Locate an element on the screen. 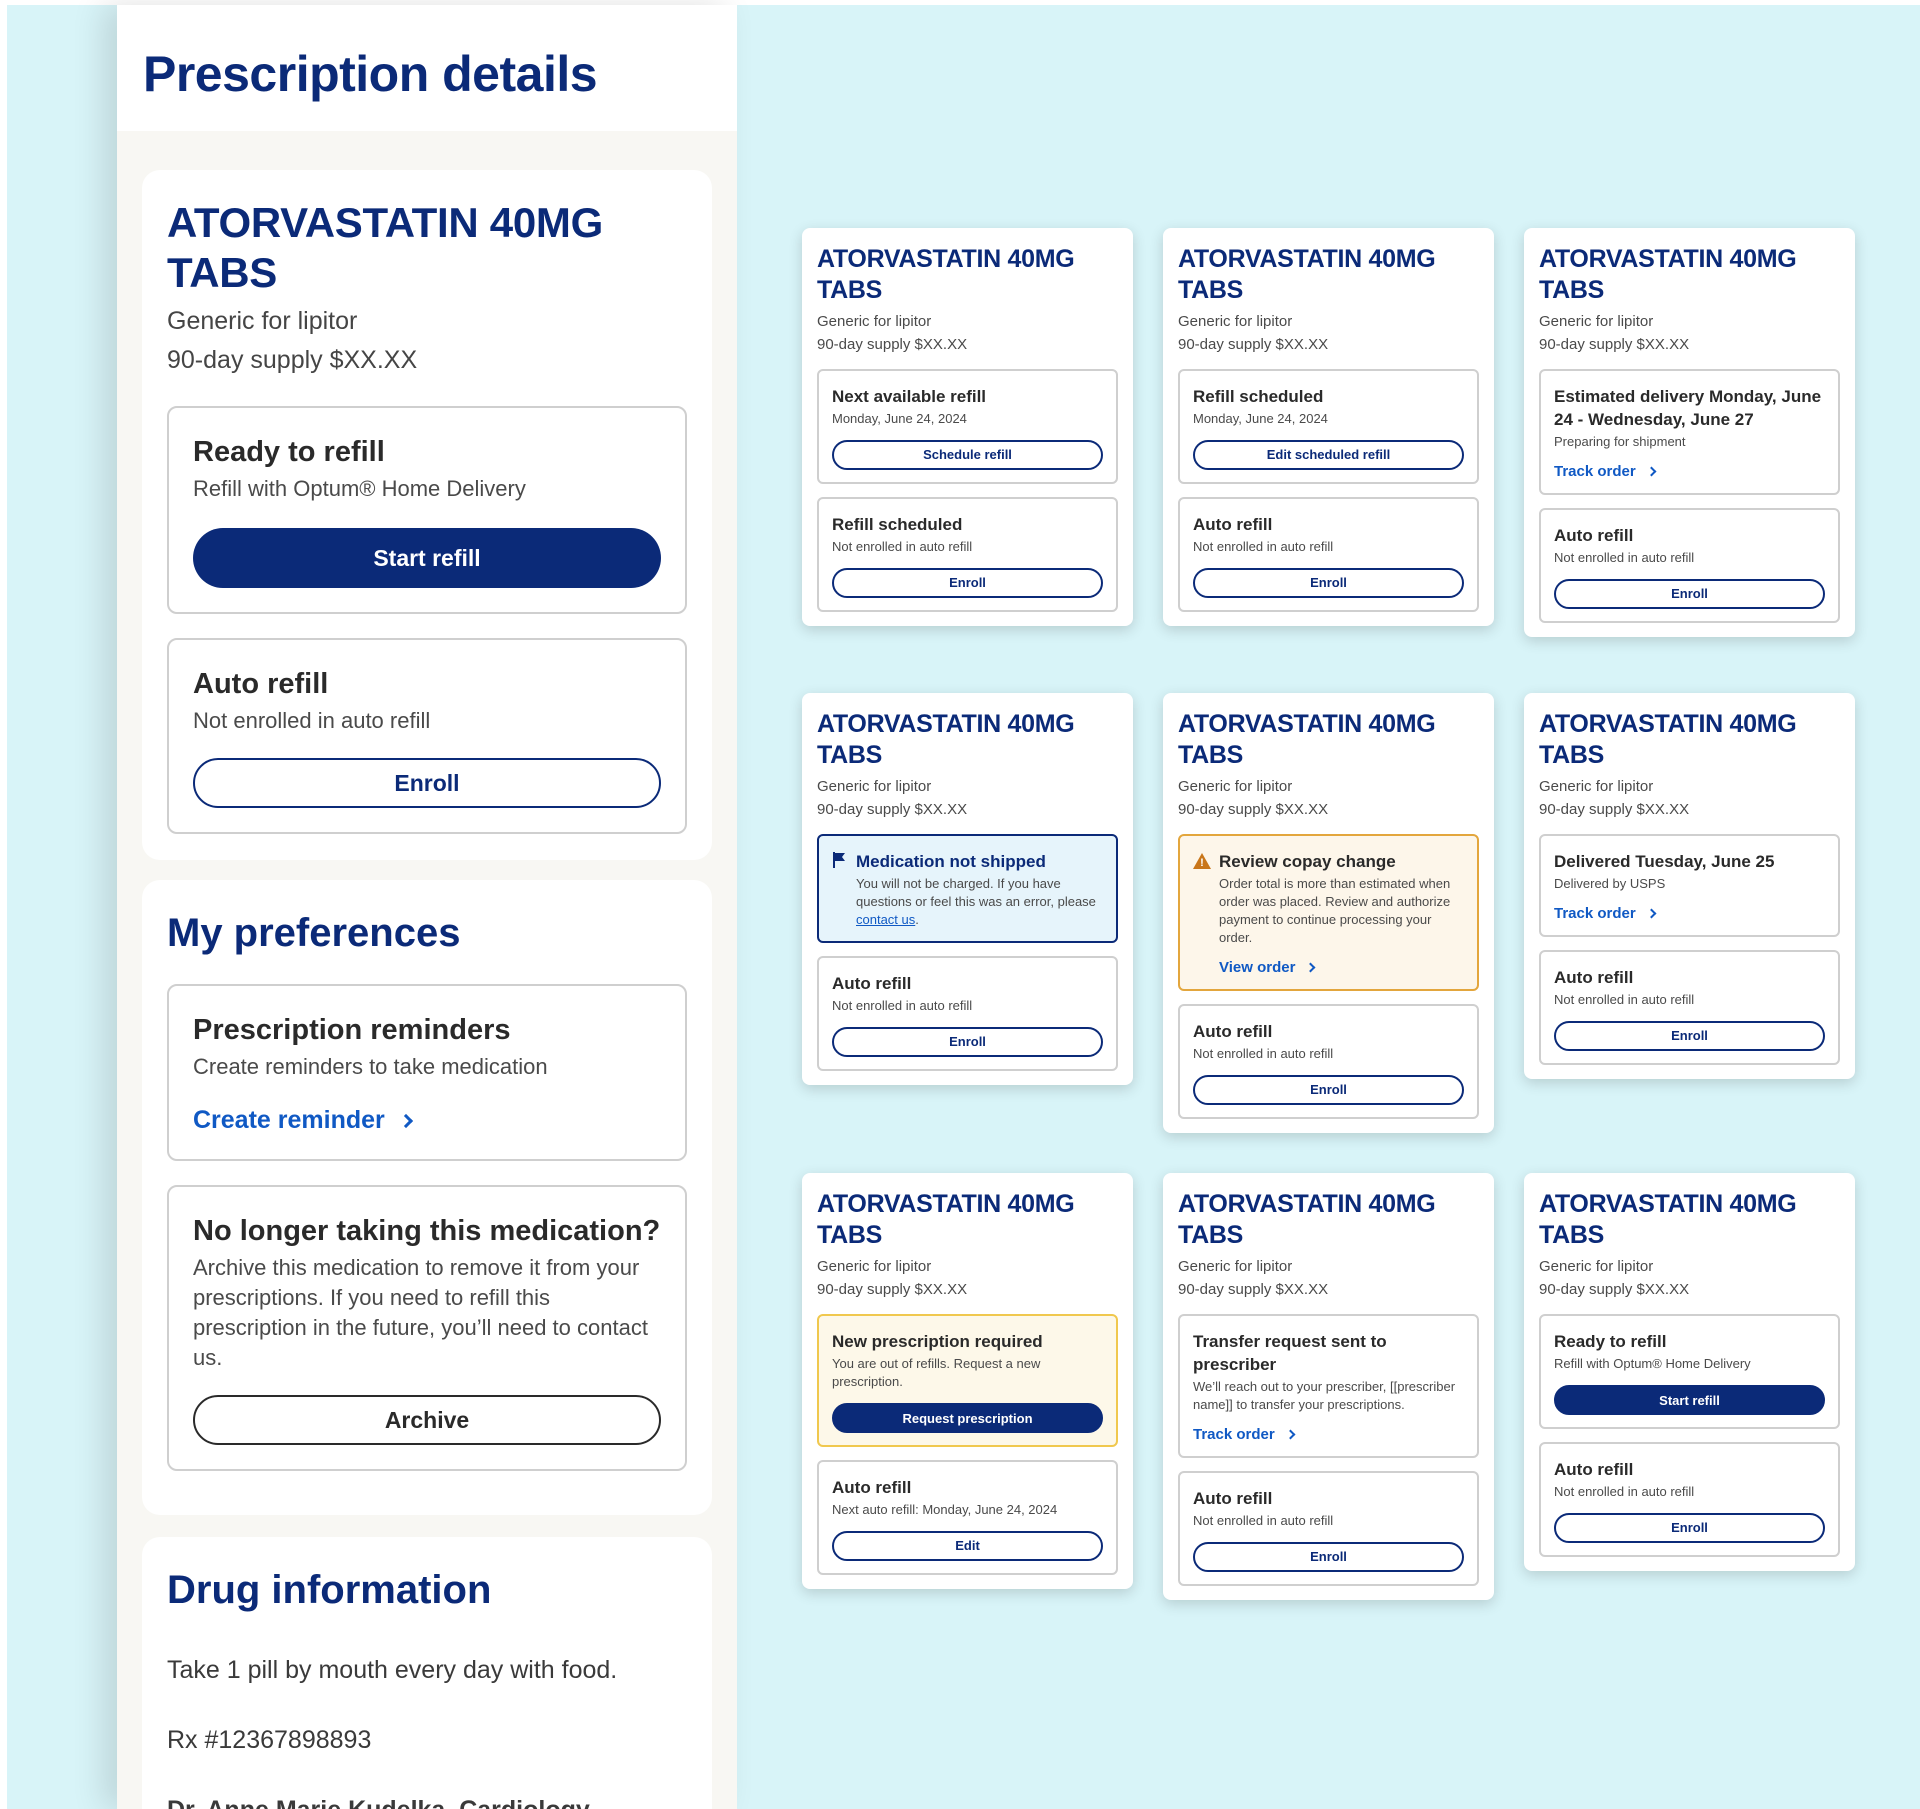 The width and height of the screenshot is (1920, 1809). status-title: Delivered Tuesday, June 25 is located at coordinates (1664, 861).